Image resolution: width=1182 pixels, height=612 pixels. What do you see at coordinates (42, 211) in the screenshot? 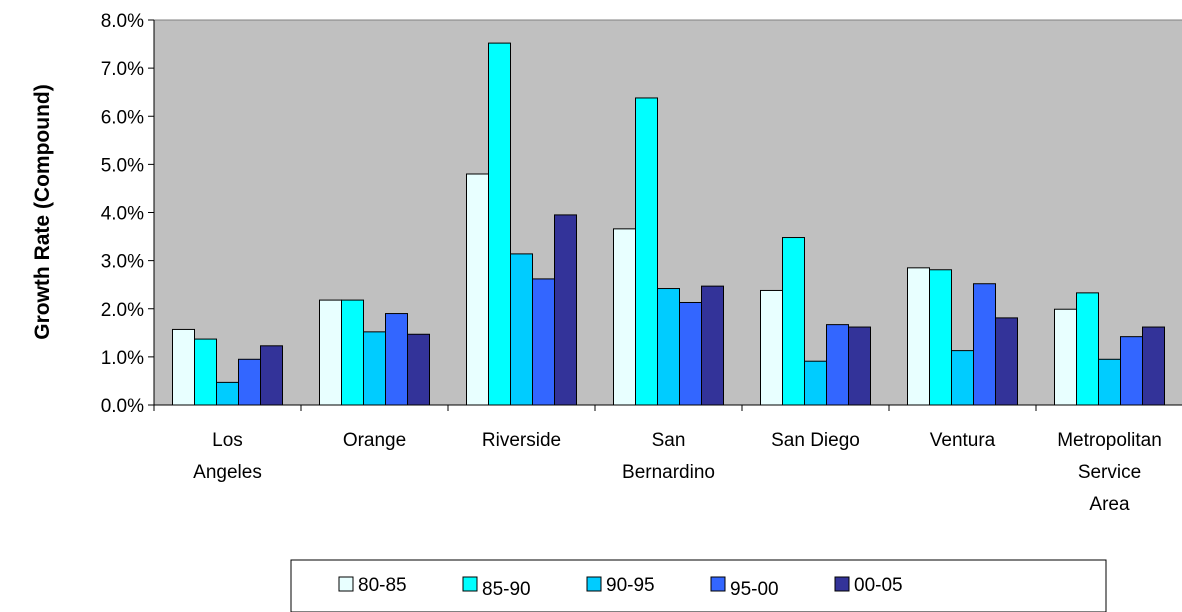
I see `y-axis-label: Growth Rate (Compound)` at bounding box center [42, 211].